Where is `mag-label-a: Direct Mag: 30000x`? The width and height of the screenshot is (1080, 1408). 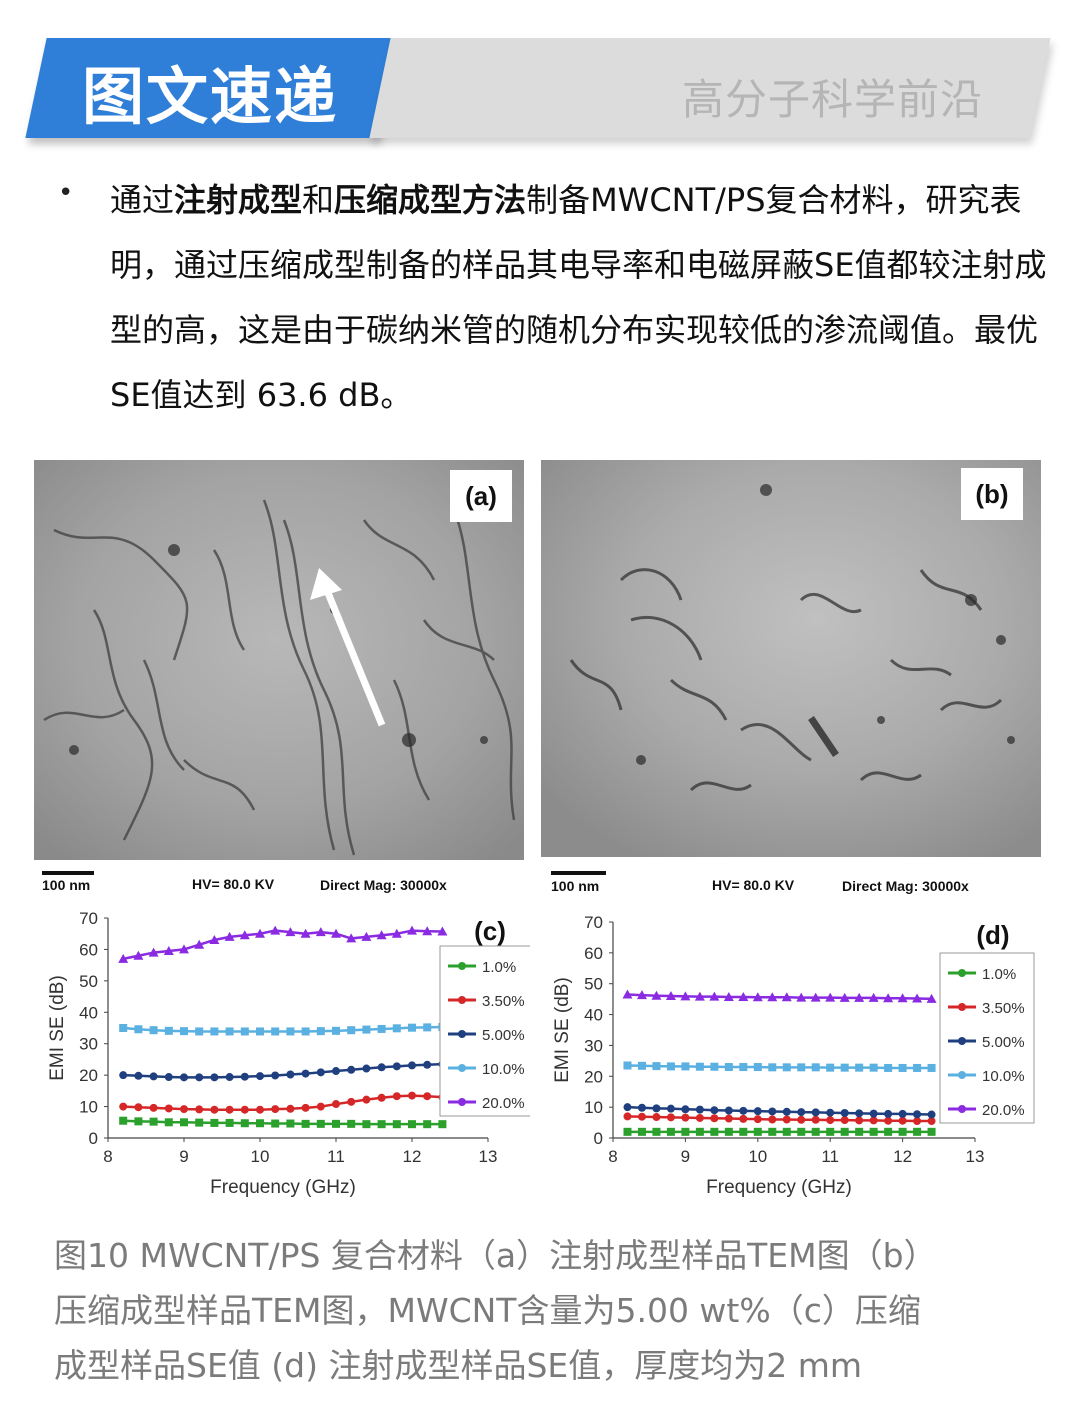 mag-label-a: Direct Mag: 30000x is located at coordinates (383, 885).